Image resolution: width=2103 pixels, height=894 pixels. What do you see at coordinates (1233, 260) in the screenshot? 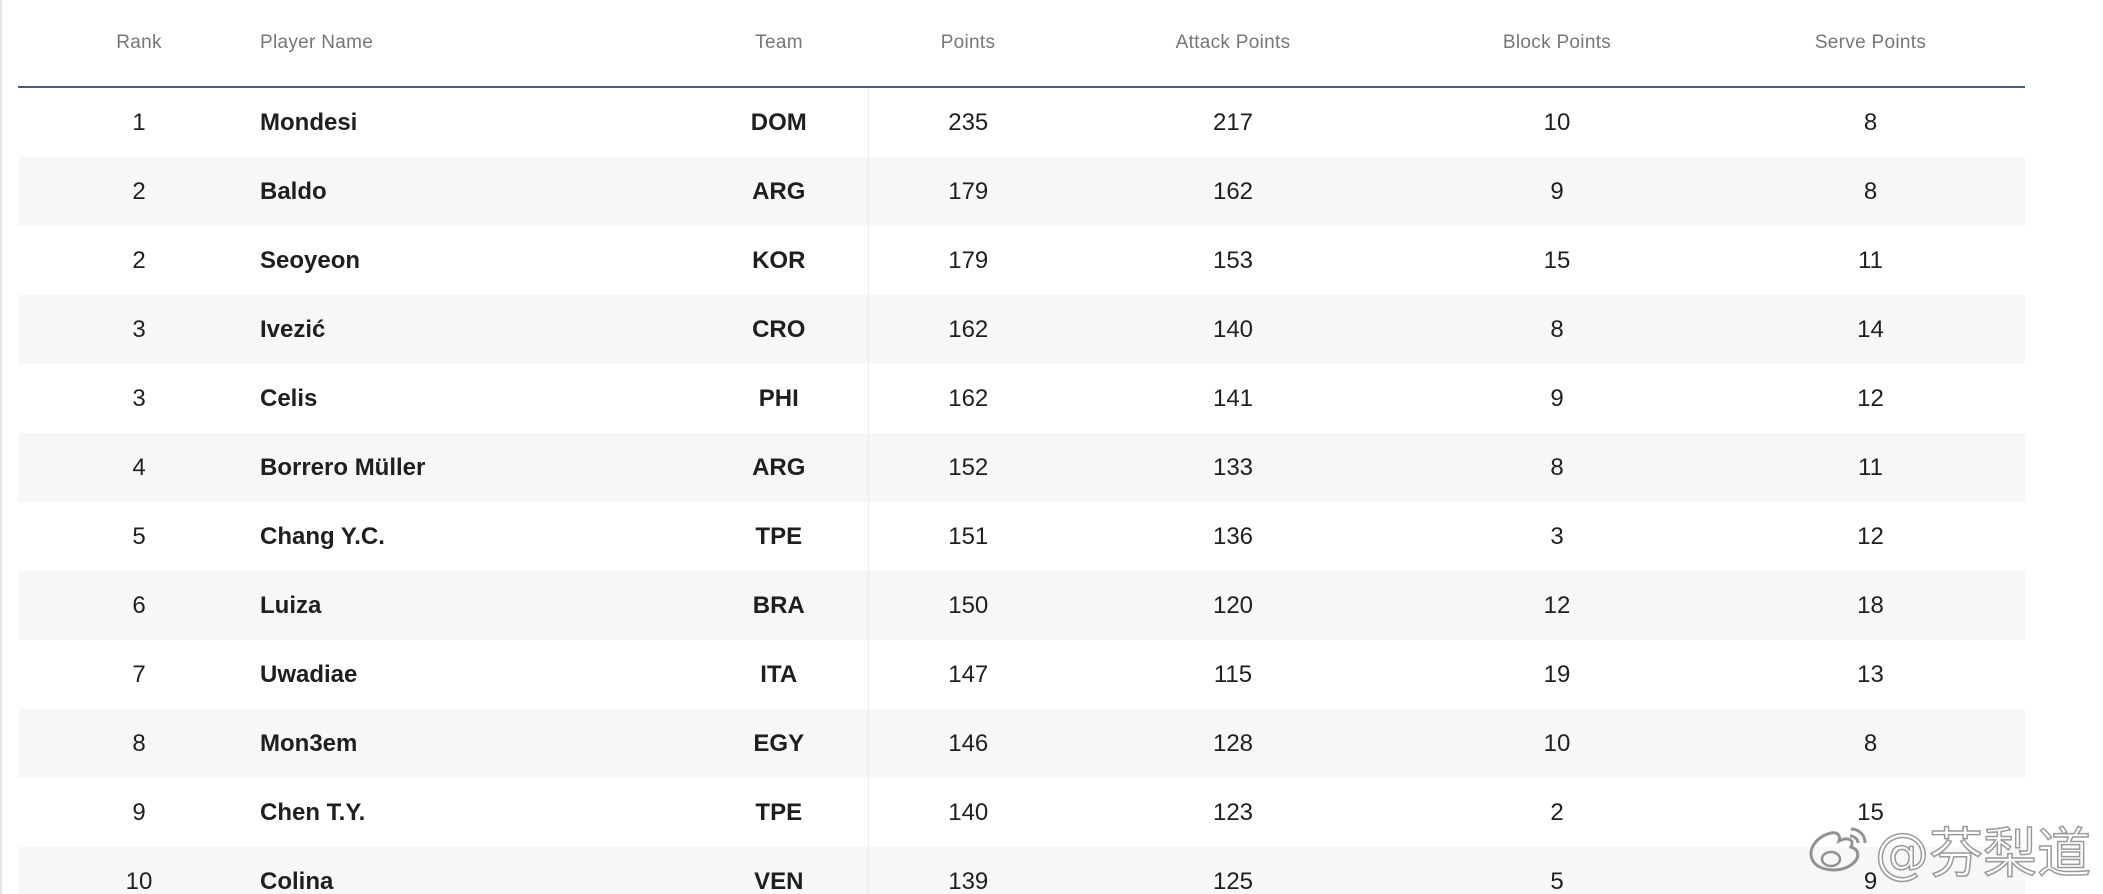
I see `cell-attack-points: 153` at bounding box center [1233, 260].